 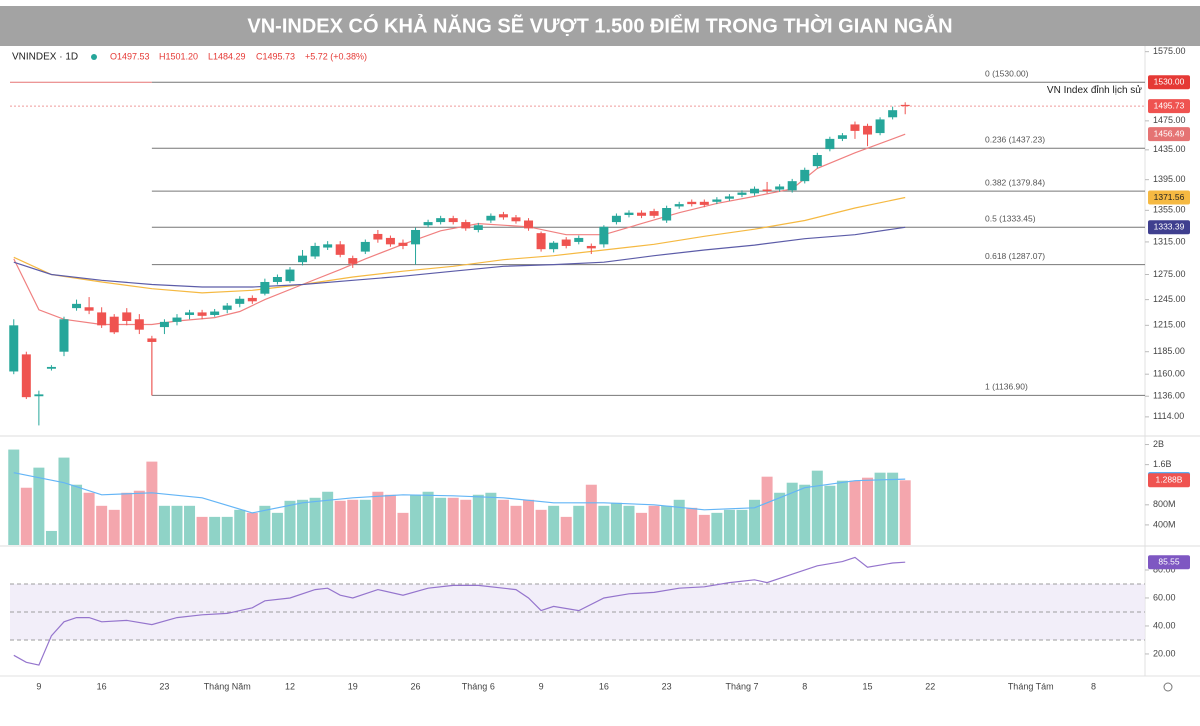 What do you see at coordinates (1169, 51) in the screenshot?
I see `y-tick-label: 1575.00` at bounding box center [1169, 51].